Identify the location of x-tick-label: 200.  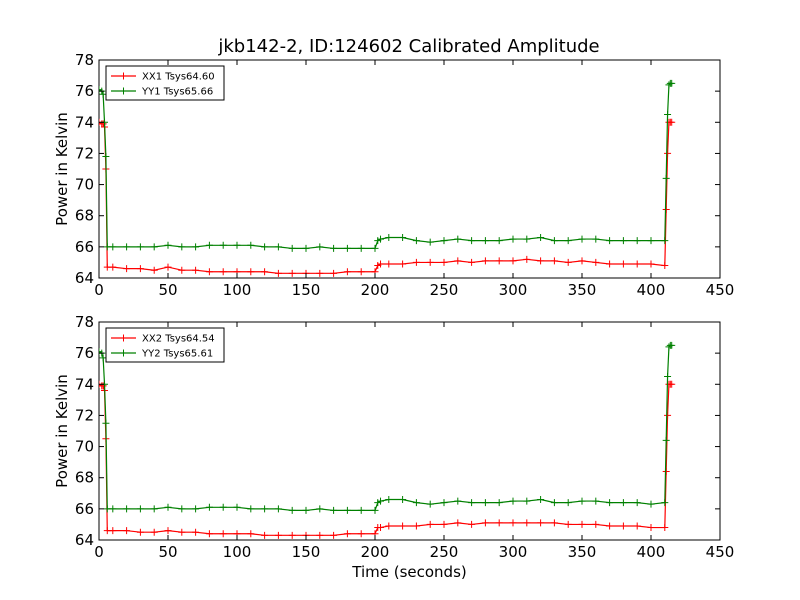
(375, 552).